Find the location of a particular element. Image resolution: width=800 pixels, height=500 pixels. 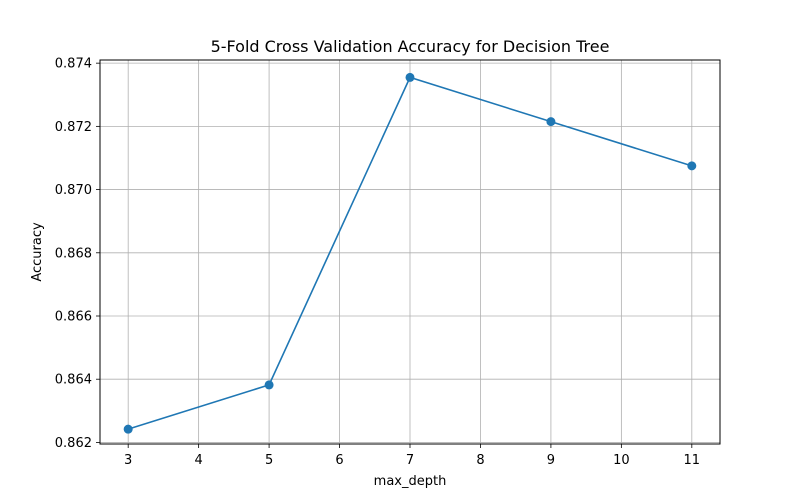

x-tick-label: 9 is located at coordinates (551, 460).